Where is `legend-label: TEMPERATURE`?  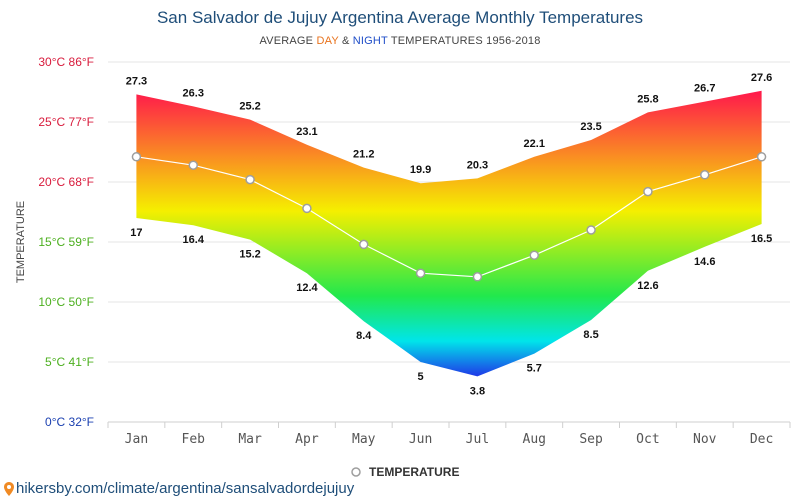
legend-label: TEMPERATURE is located at coordinates (414, 472).